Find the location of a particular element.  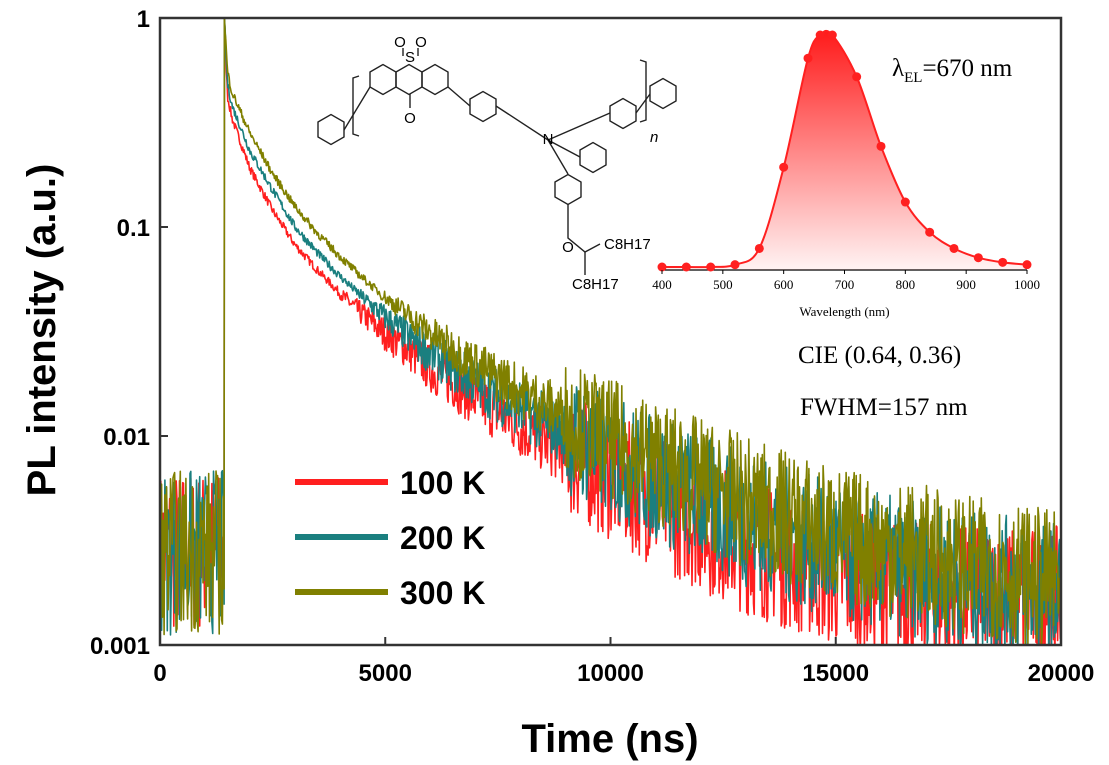

structure-sulfur: S is located at coordinates (410, 57).